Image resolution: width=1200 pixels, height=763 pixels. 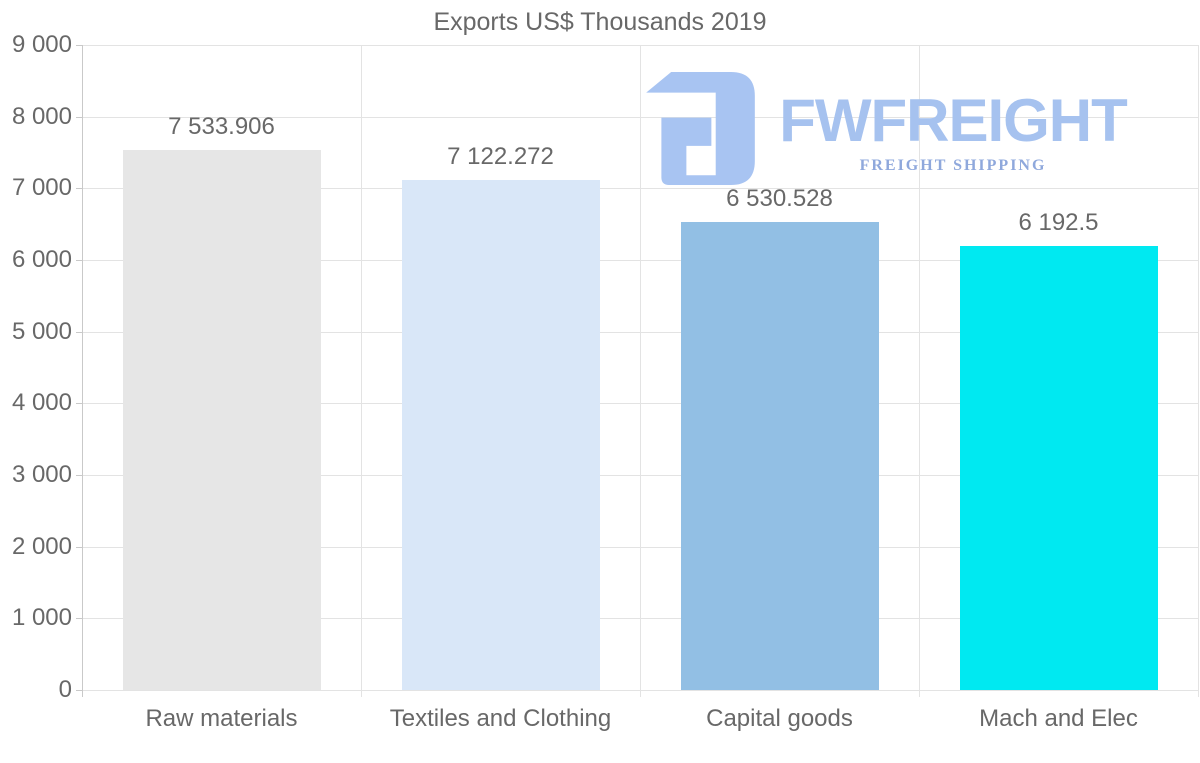 What do you see at coordinates (700, 128) in the screenshot?
I see `freight-logo-icon` at bounding box center [700, 128].